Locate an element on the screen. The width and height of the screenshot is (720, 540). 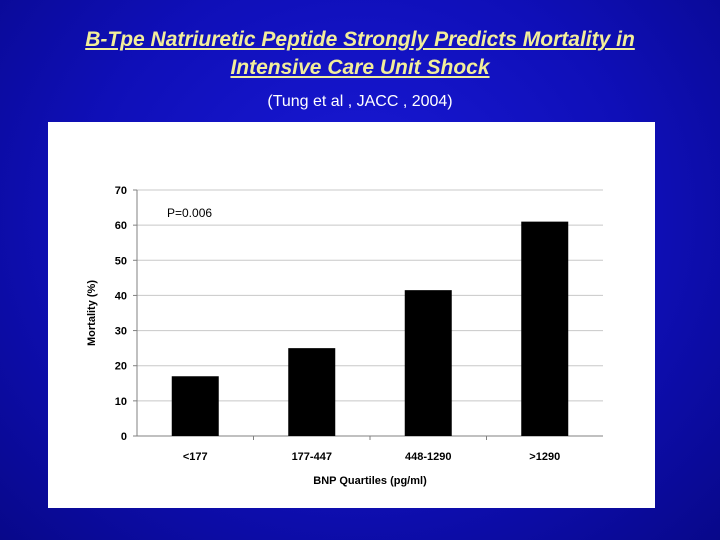
x-axis-label: BNP Quartiles (pg/ml) is located at coordinates (370, 481).